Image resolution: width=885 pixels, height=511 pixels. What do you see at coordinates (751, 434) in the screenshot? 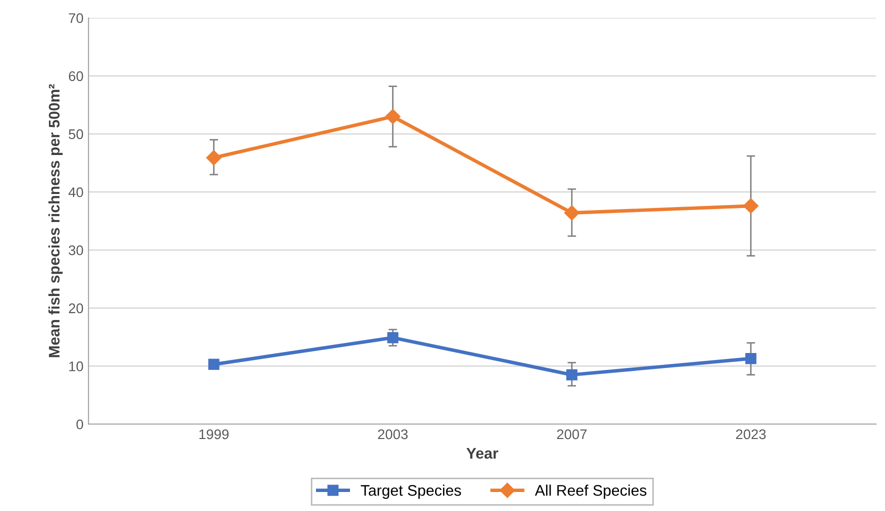
I see `x-tick-label: 2023` at bounding box center [751, 434].